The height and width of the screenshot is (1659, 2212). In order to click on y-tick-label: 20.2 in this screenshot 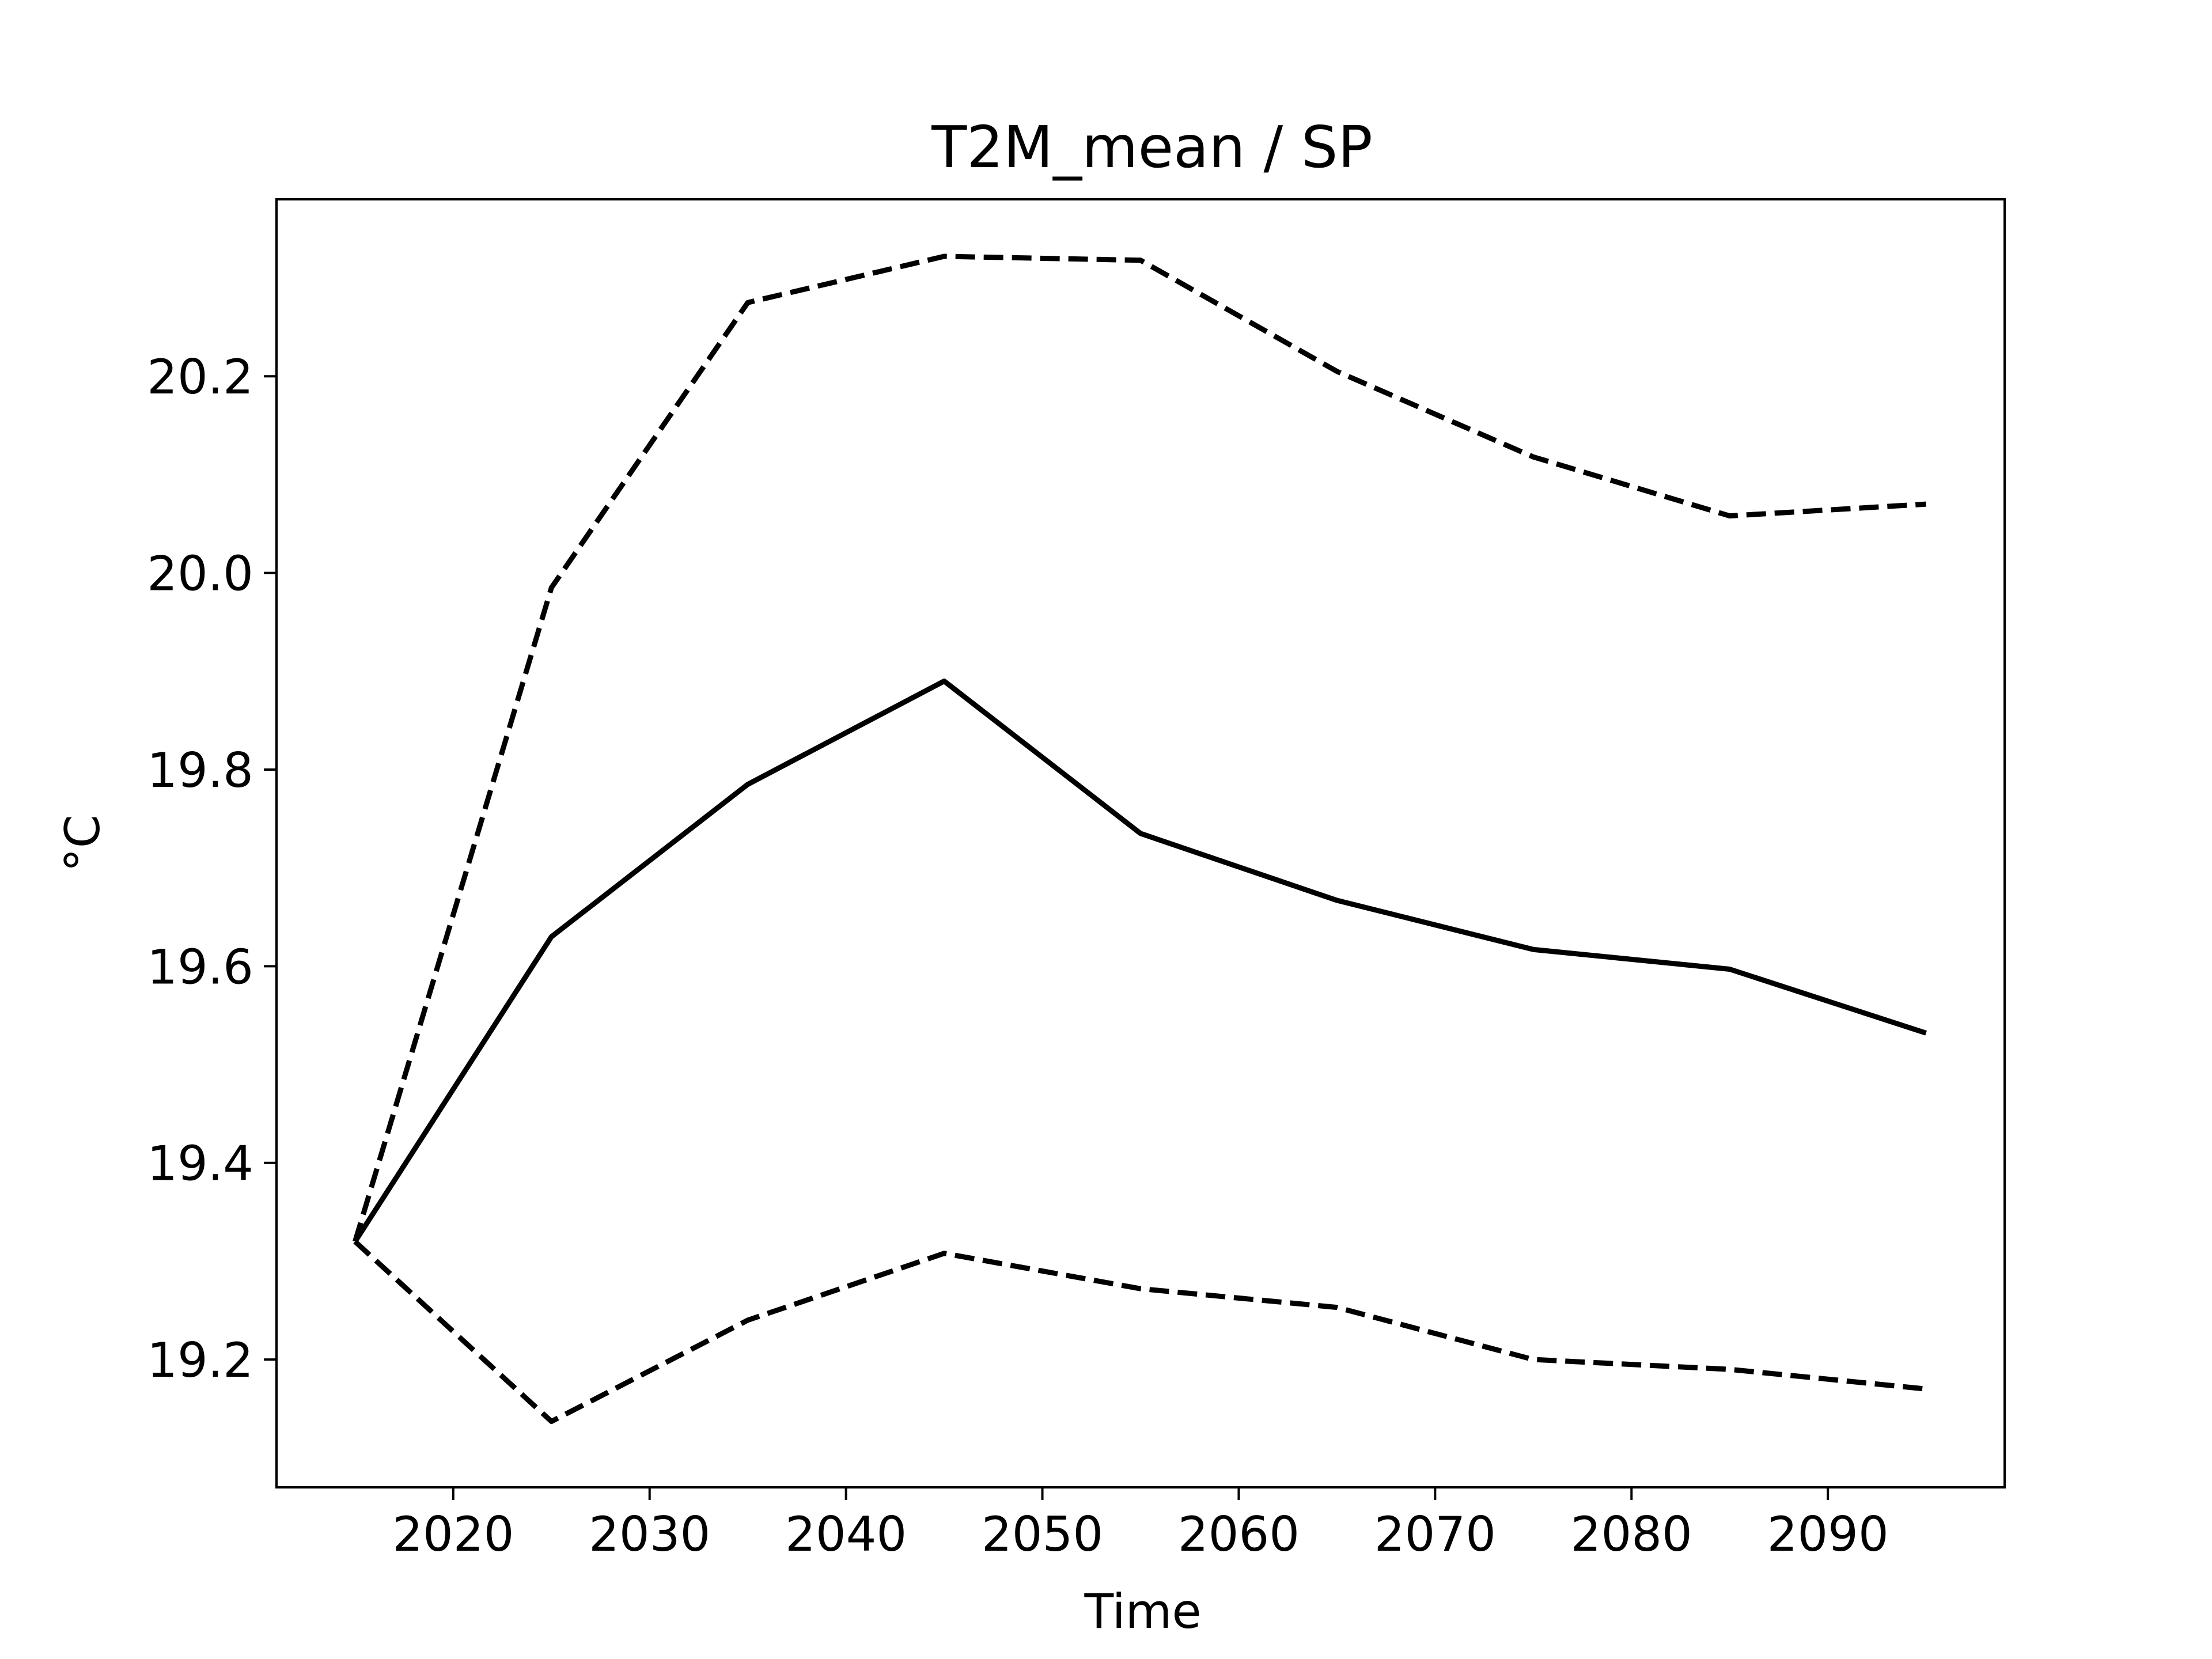, I will do `click(200, 377)`.